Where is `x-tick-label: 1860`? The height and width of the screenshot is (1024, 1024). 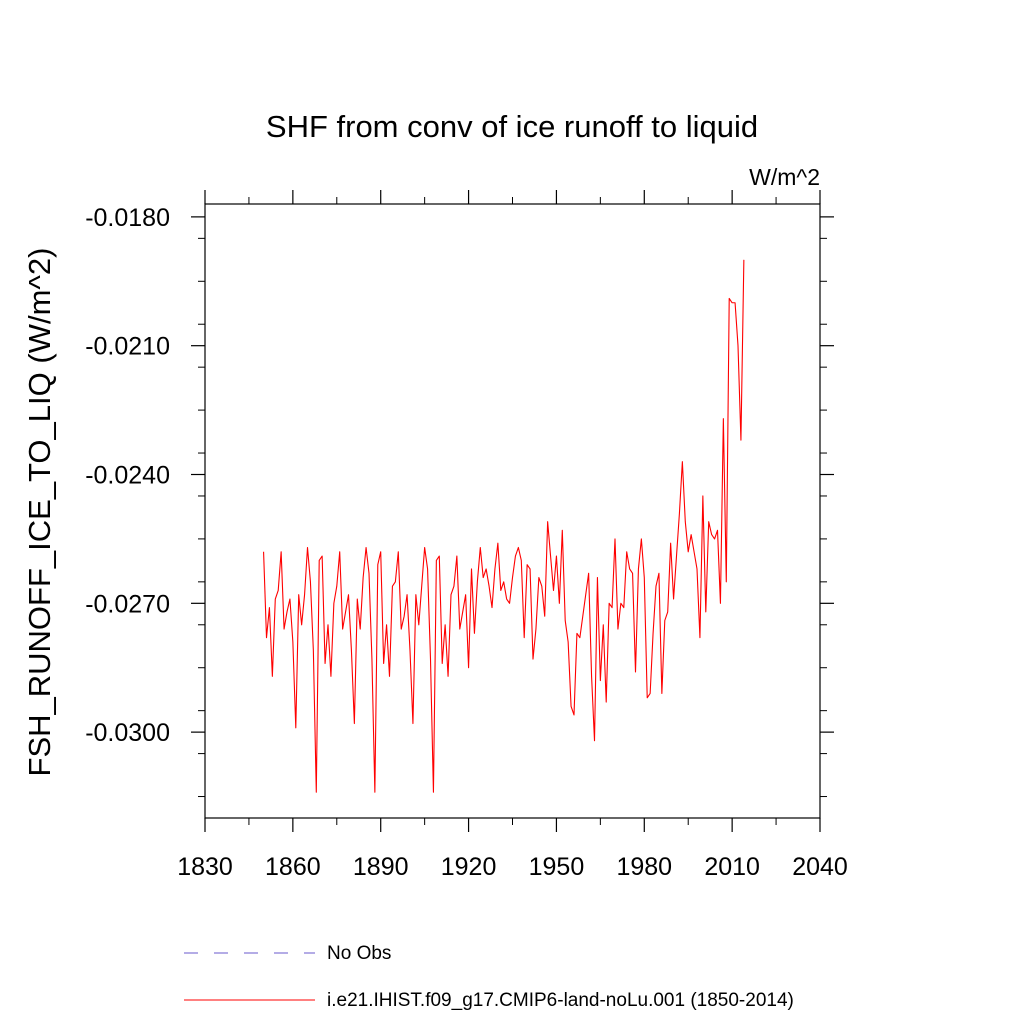
x-tick-label: 1860 is located at coordinates (293, 867).